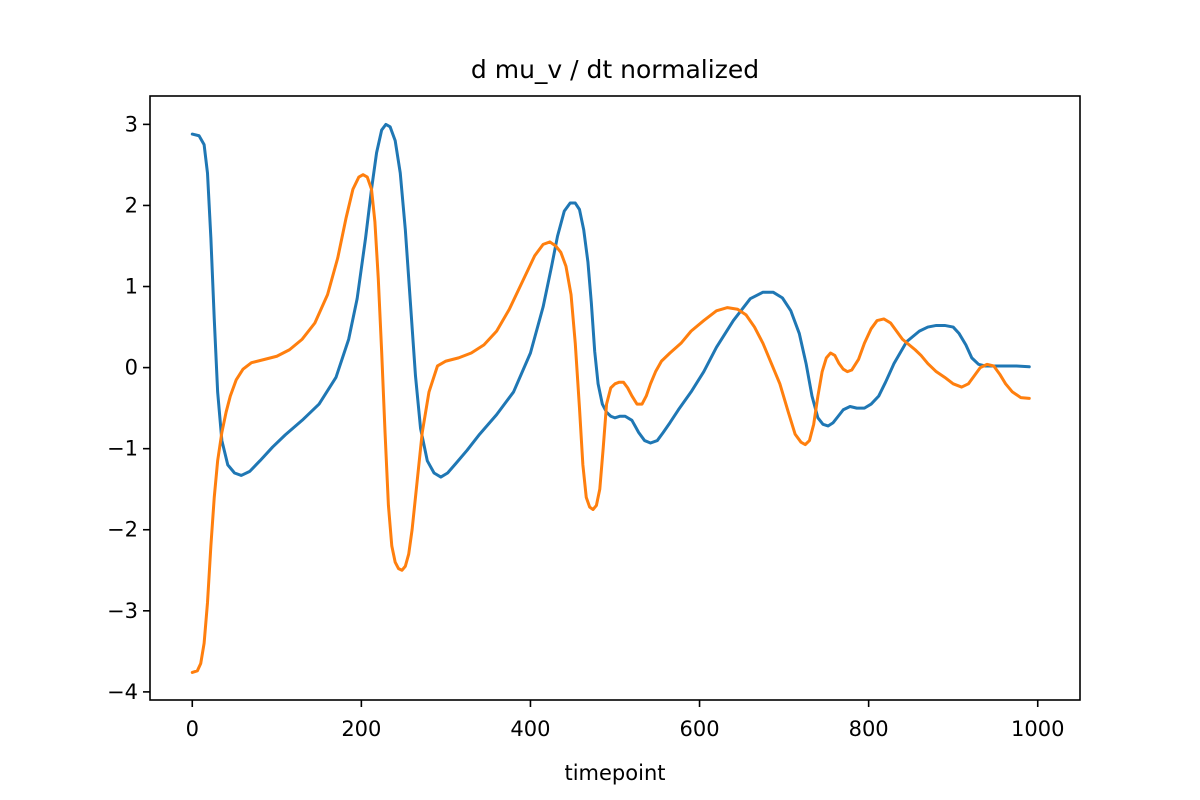 The height and width of the screenshot is (800, 1200). Describe the element at coordinates (615, 69) in the screenshot. I see `chart-title: d mu_v / dt normalized` at that location.